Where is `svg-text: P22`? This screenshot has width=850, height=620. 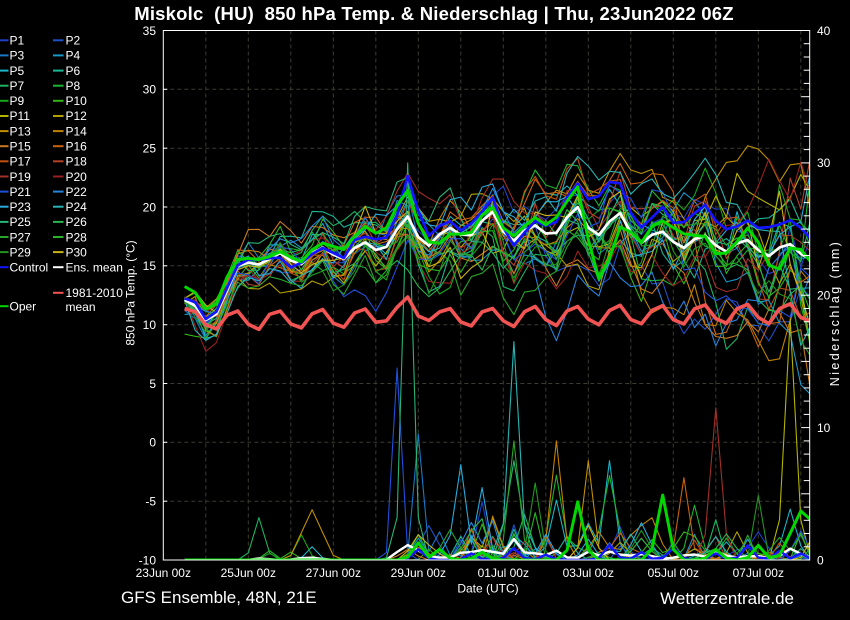 svg-text: P22 is located at coordinates (77, 192).